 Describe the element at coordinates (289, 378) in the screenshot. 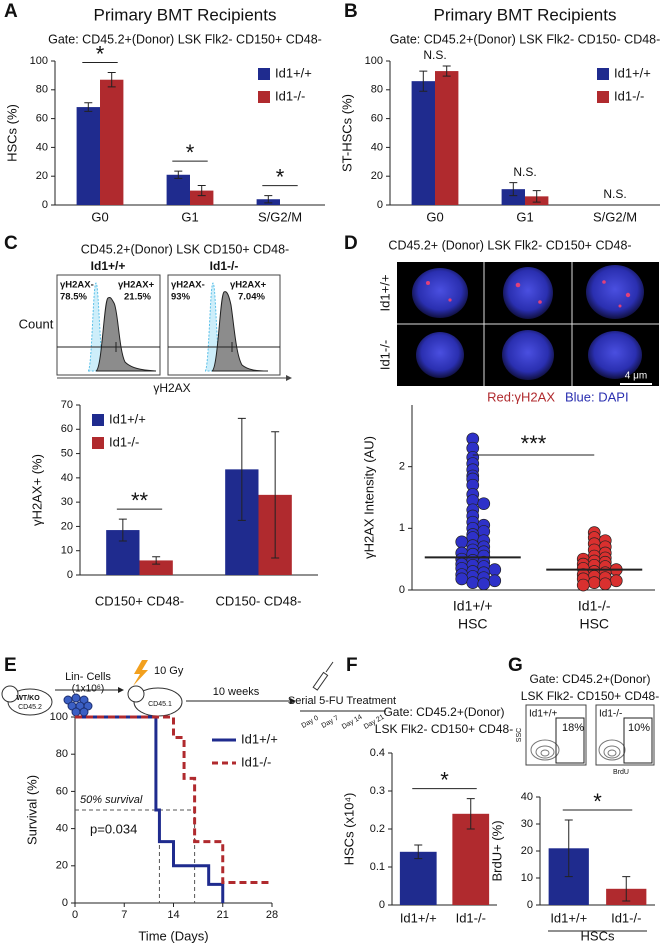

I see `axis-arrow` at that location.